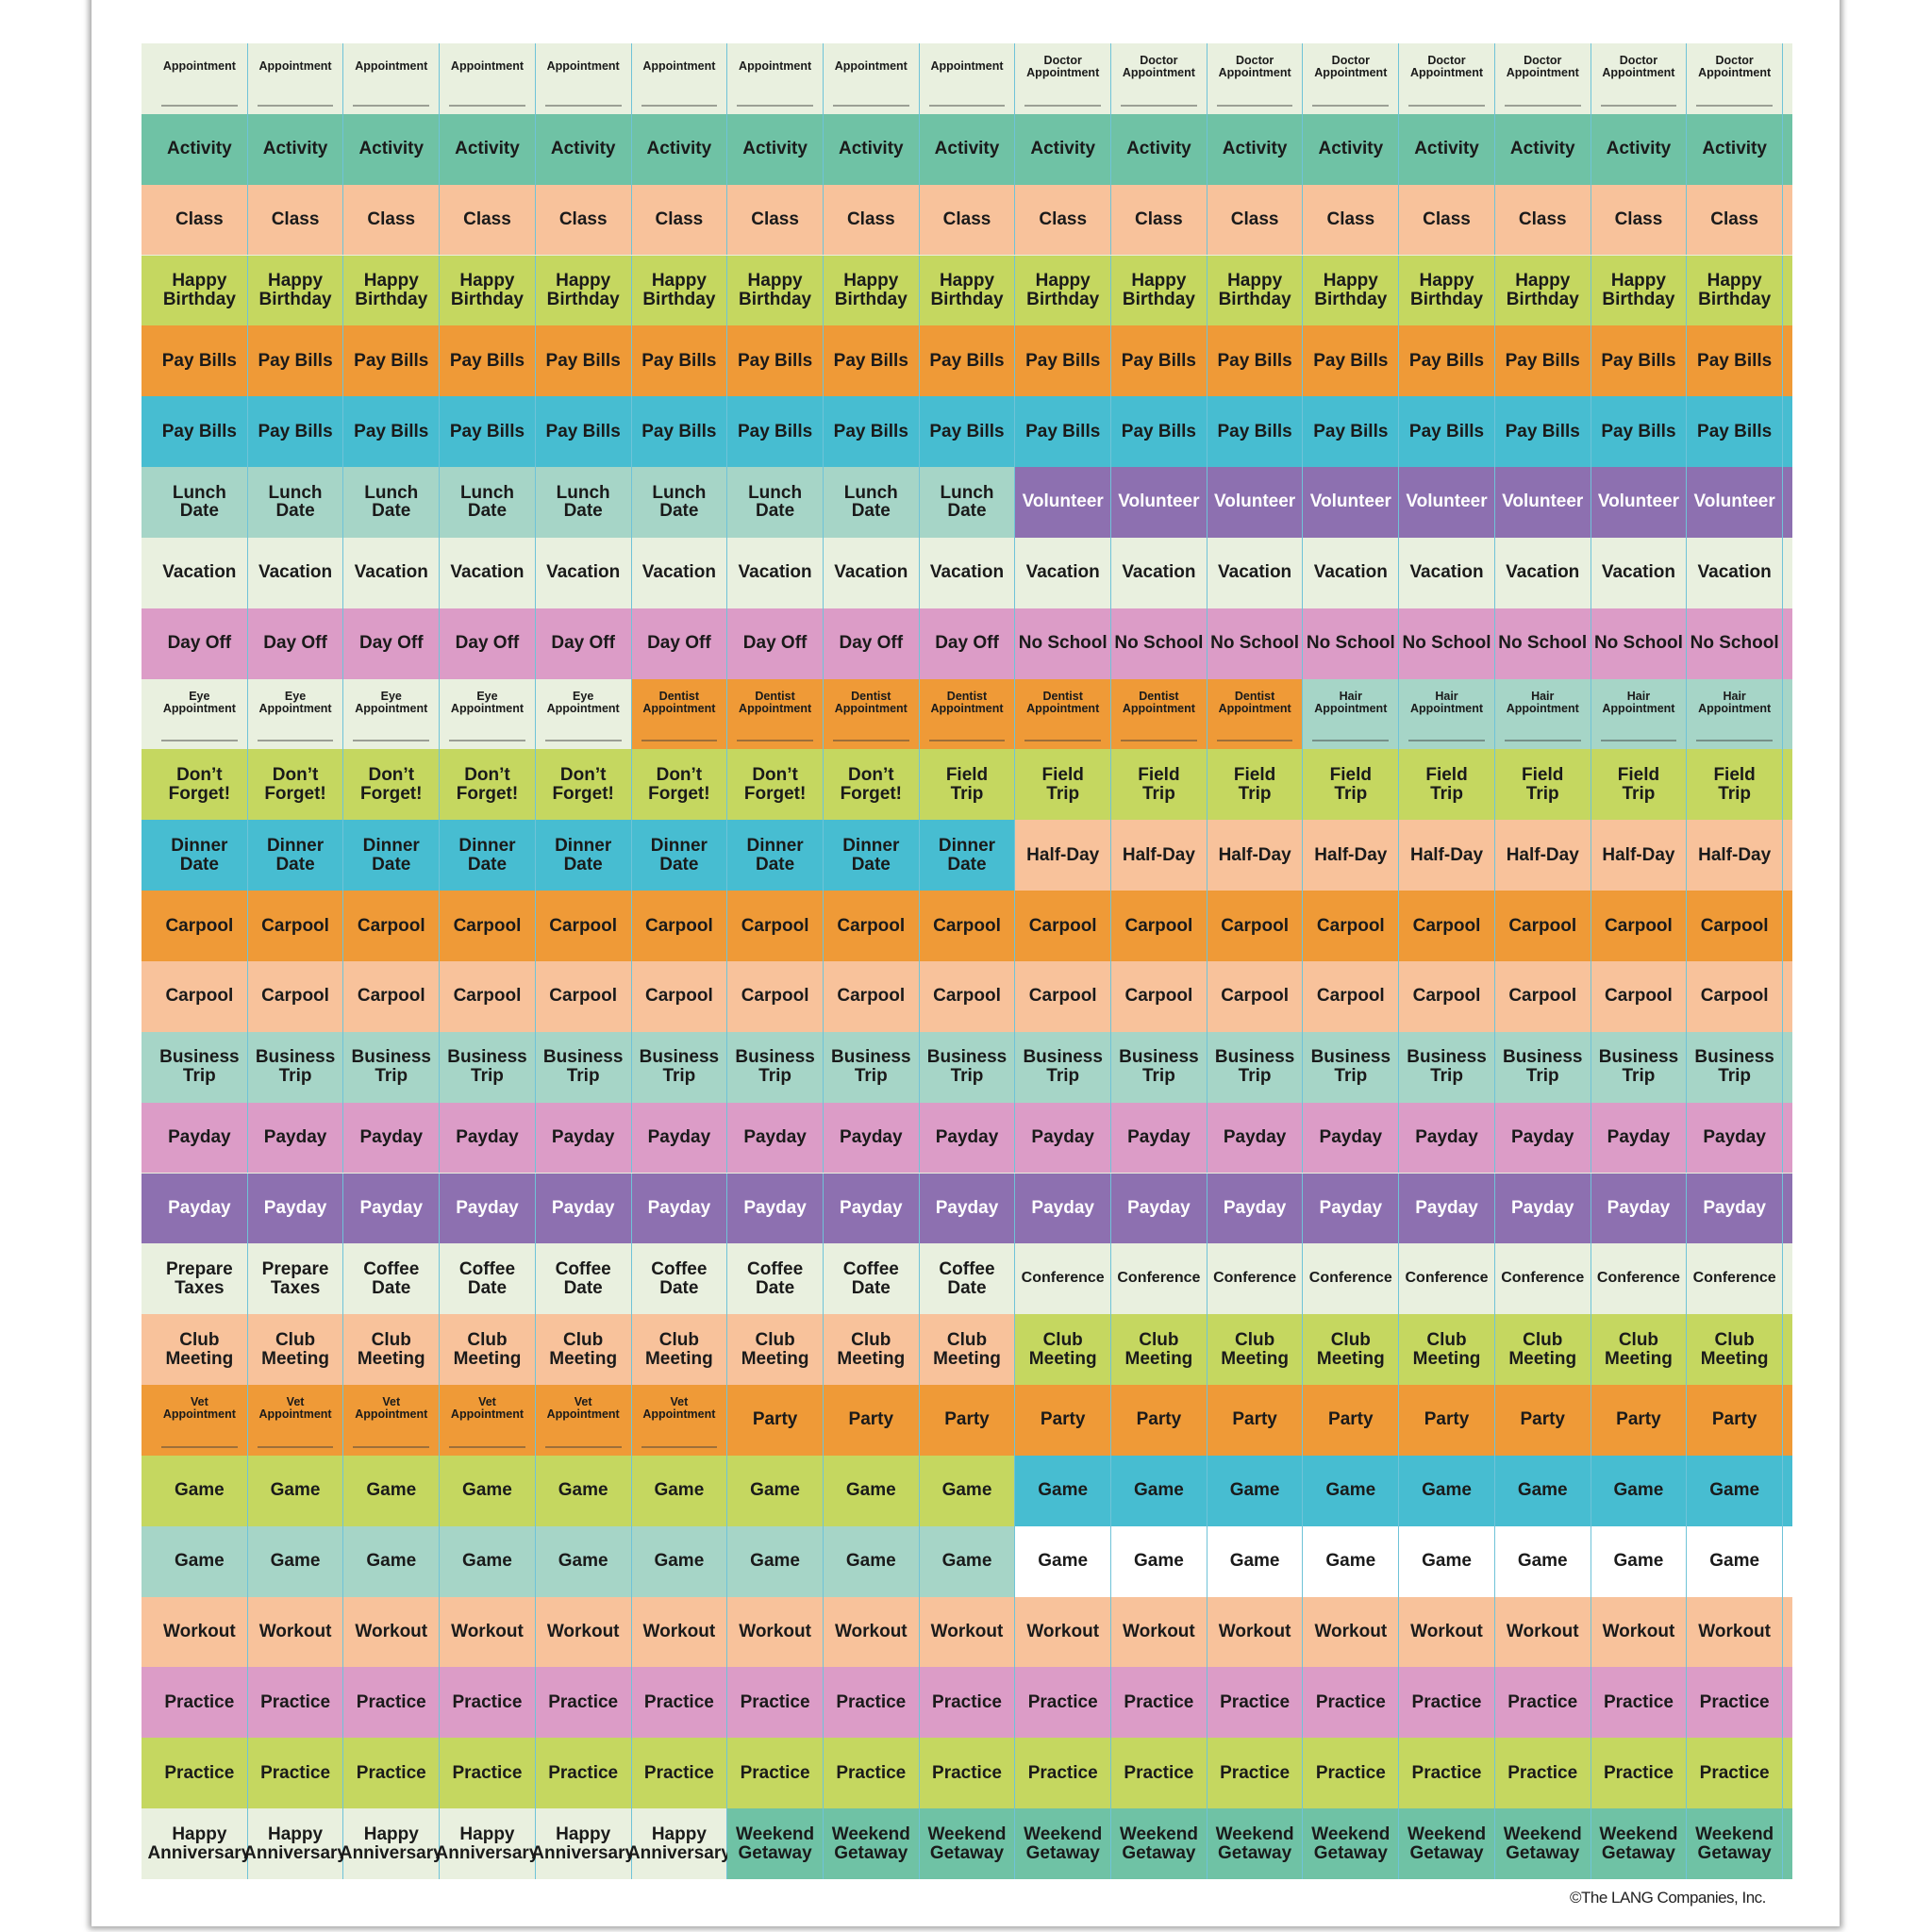 The height and width of the screenshot is (1932, 1932). What do you see at coordinates (967, 1420) in the screenshot?
I see `sticker-party: Party` at bounding box center [967, 1420].